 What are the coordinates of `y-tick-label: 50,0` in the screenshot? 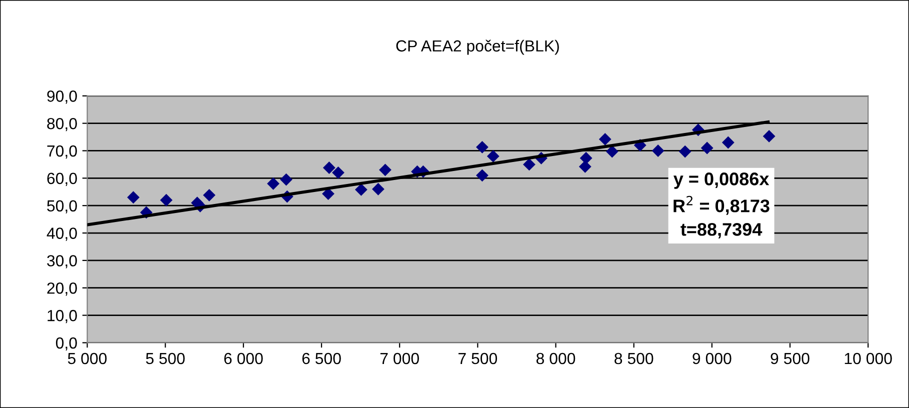 It's located at (62, 207).